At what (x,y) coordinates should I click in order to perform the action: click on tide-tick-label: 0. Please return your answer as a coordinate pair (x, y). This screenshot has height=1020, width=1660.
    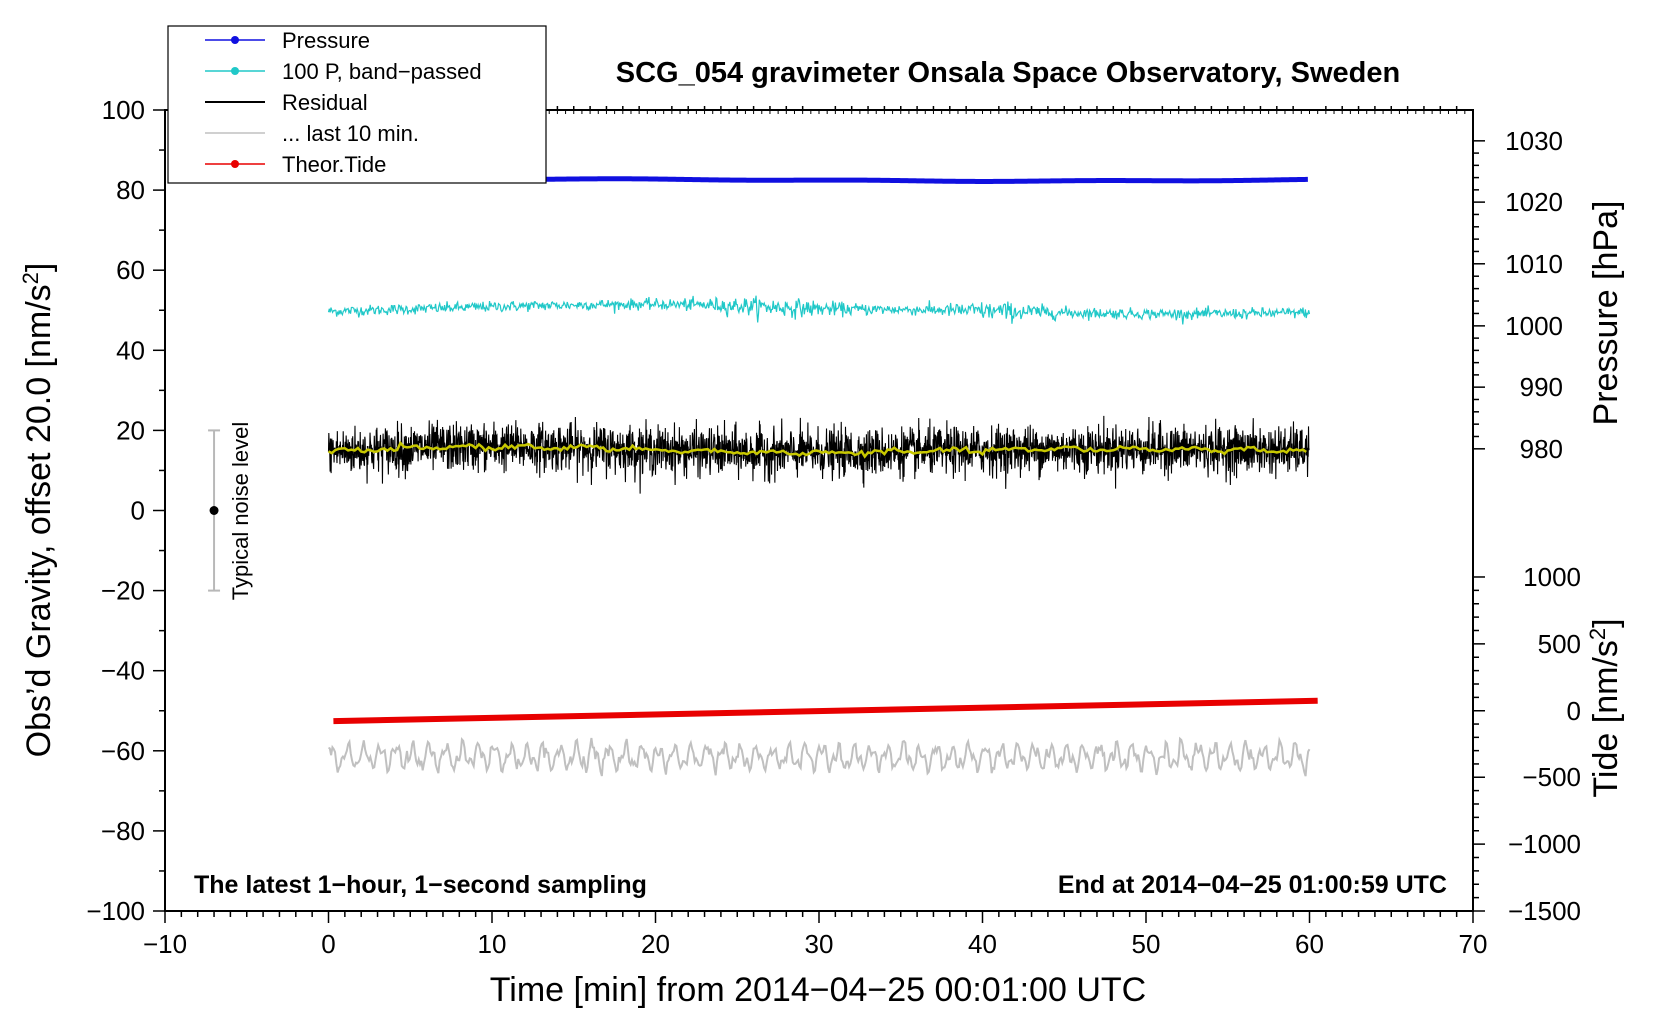
    Looking at the image, I should click on (1574, 711).